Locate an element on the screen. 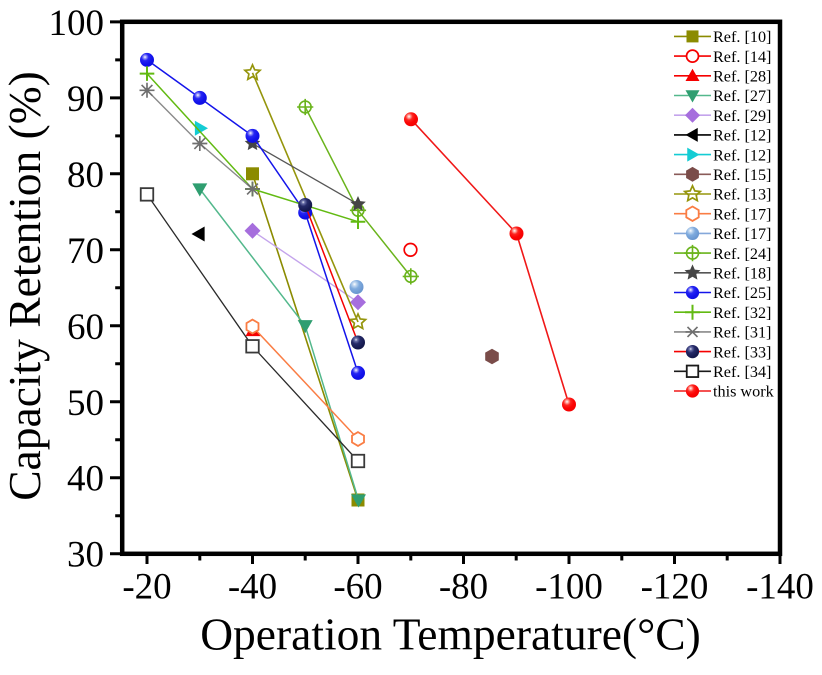 This screenshot has height=675, width=822. svg-text: Ref. [18] is located at coordinates (742, 274).